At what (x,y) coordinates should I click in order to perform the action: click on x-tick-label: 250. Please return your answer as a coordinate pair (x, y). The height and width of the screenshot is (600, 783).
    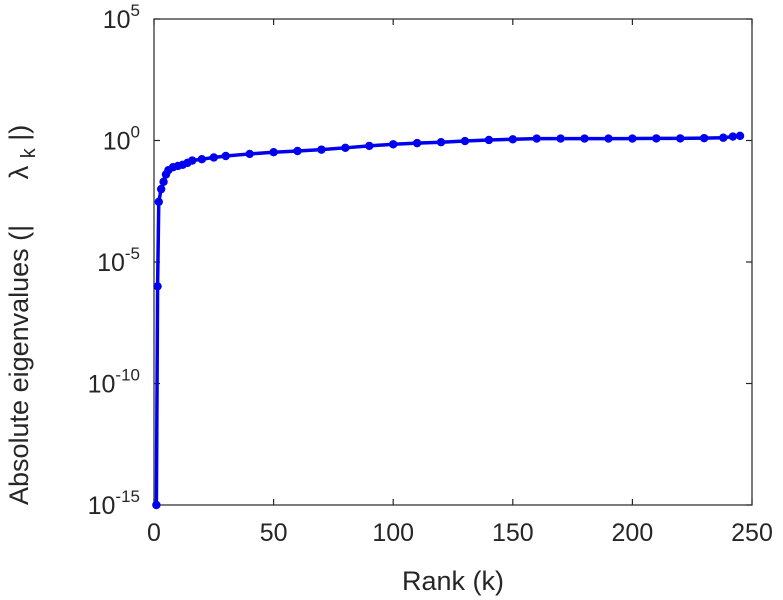
    Looking at the image, I should click on (752, 533).